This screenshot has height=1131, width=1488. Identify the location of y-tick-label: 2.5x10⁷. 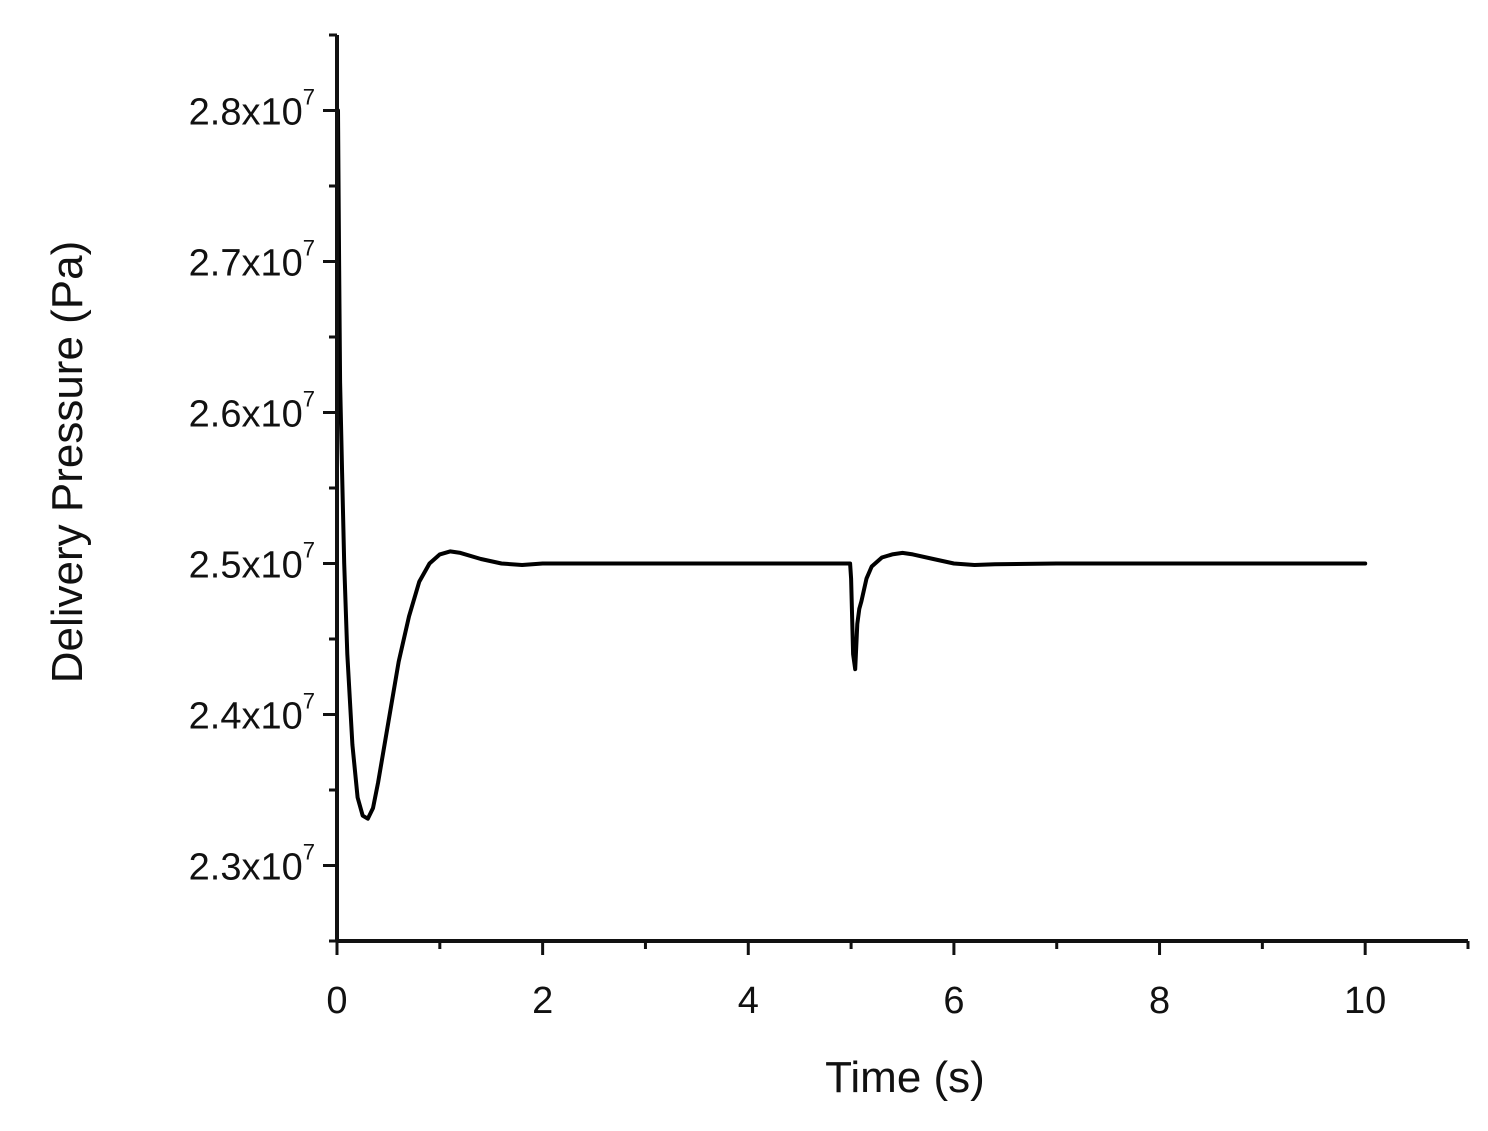
(252, 562).